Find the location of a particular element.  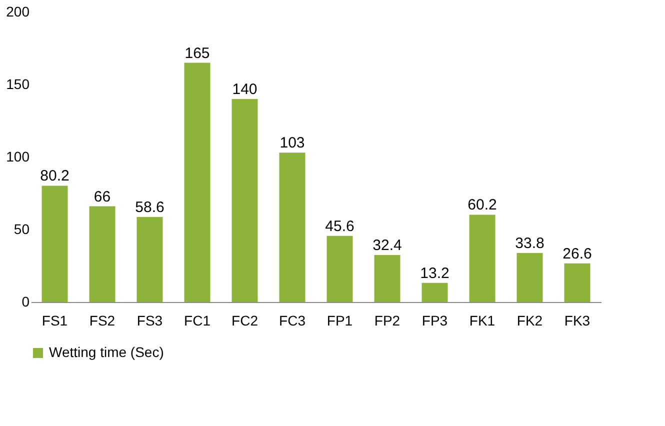

x-tick-label: FC3 is located at coordinates (292, 320).